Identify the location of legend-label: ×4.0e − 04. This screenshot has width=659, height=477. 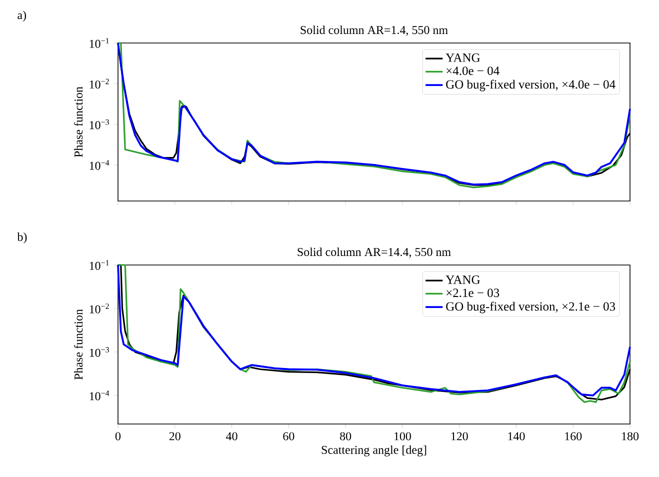
(473, 71).